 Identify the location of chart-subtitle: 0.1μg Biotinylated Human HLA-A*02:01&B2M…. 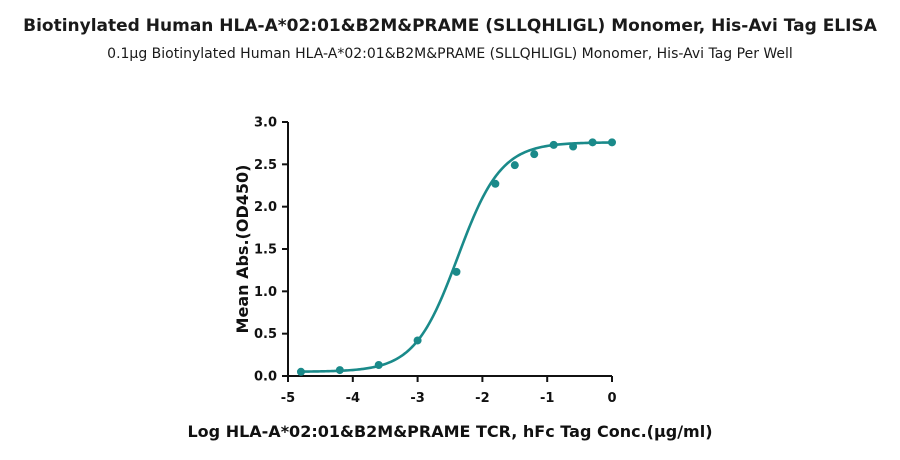
(450, 54).